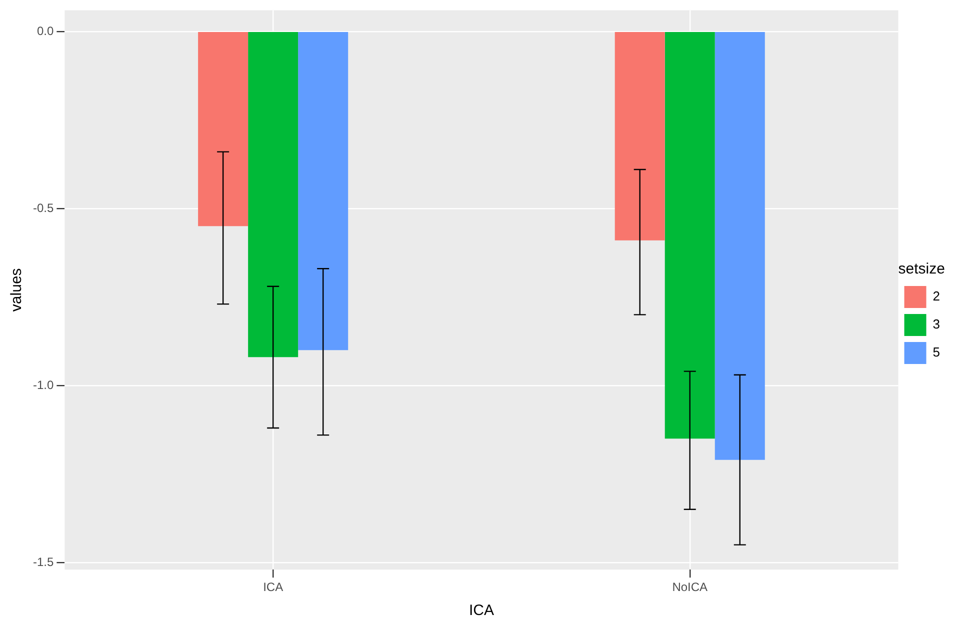  What do you see at coordinates (481, 611) in the screenshot?
I see `x-axis-title: ICA` at bounding box center [481, 611].